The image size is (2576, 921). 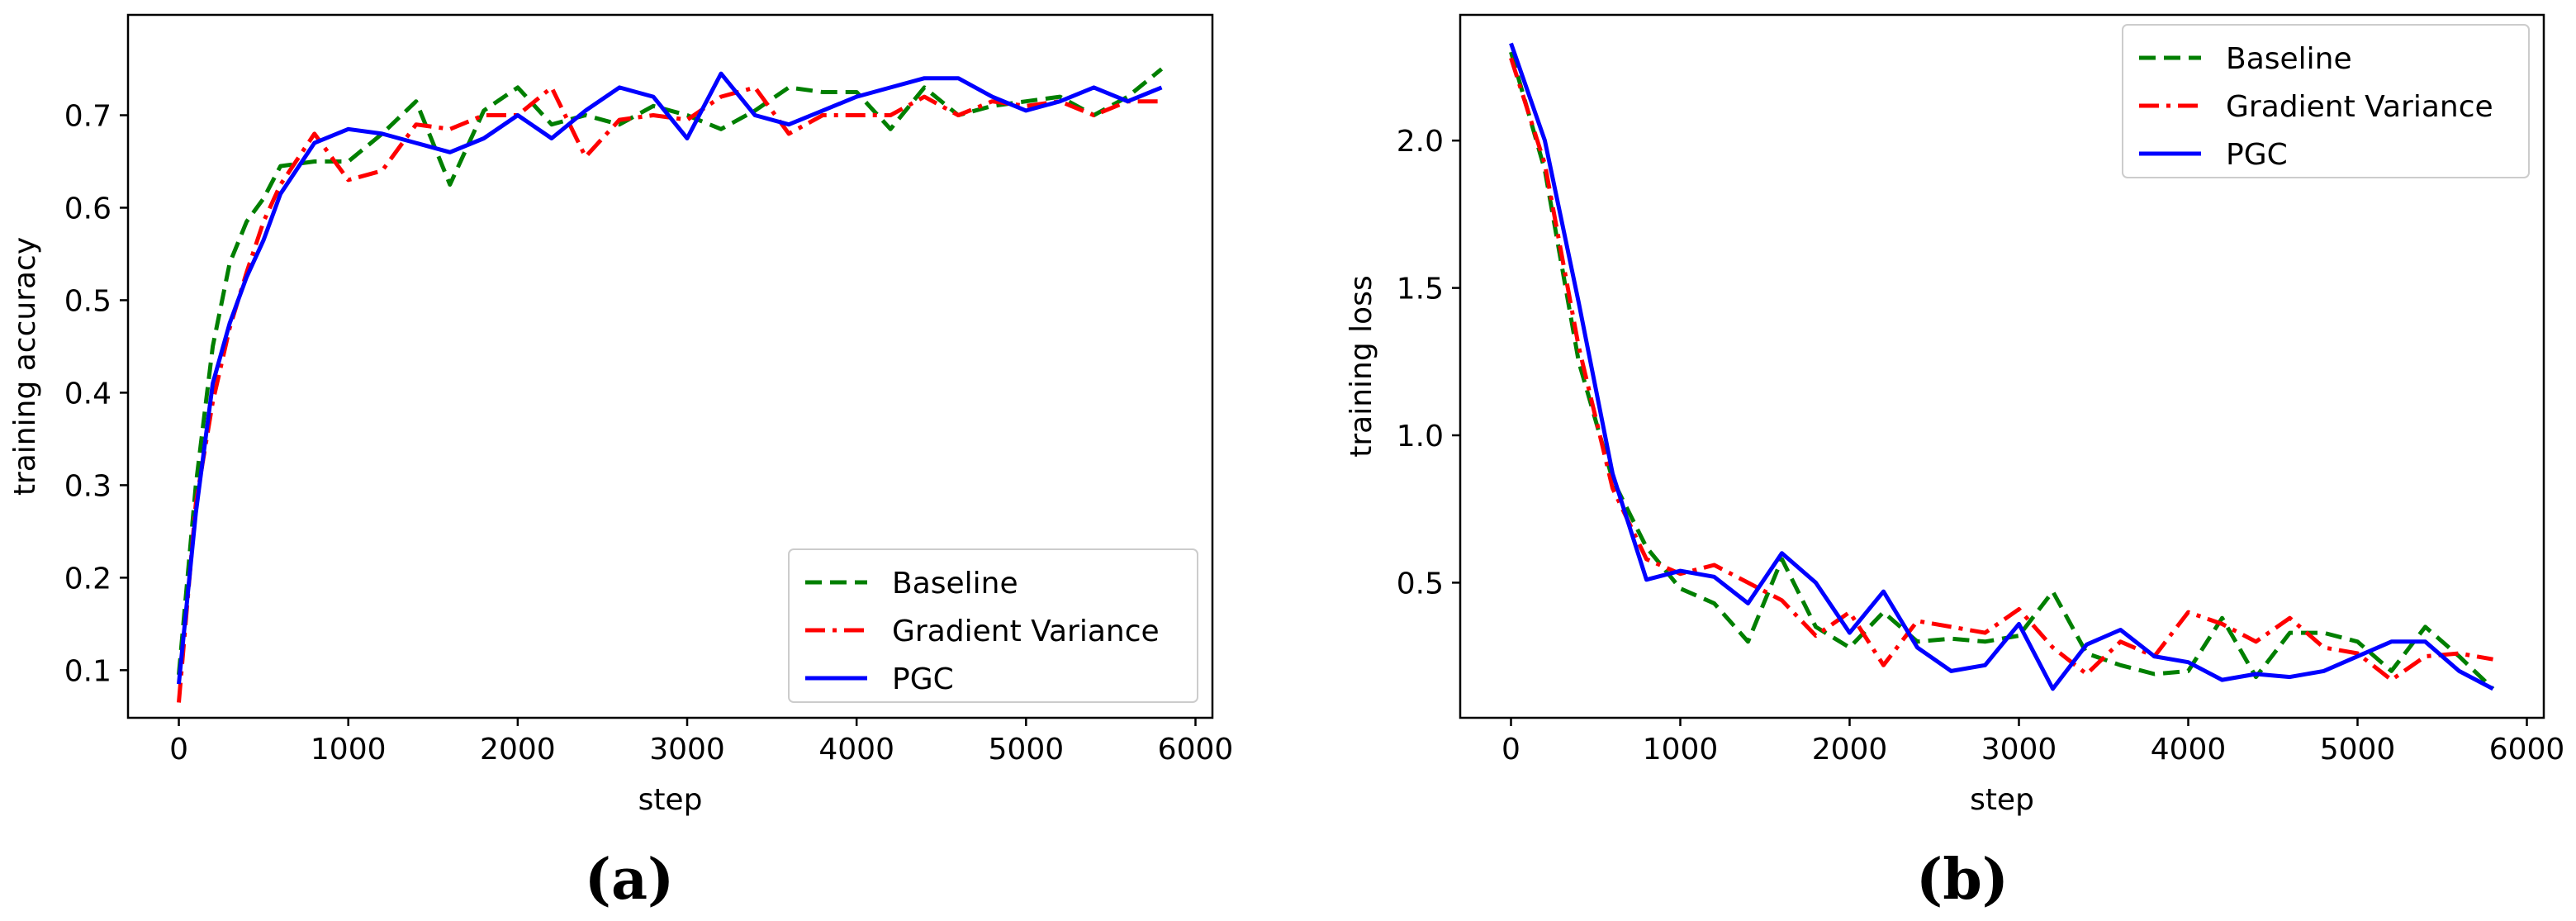 What do you see at coordinates (1962, 880) in the screenshot?
I see `panel-label: (b)` at bounding box center [1962, 880].